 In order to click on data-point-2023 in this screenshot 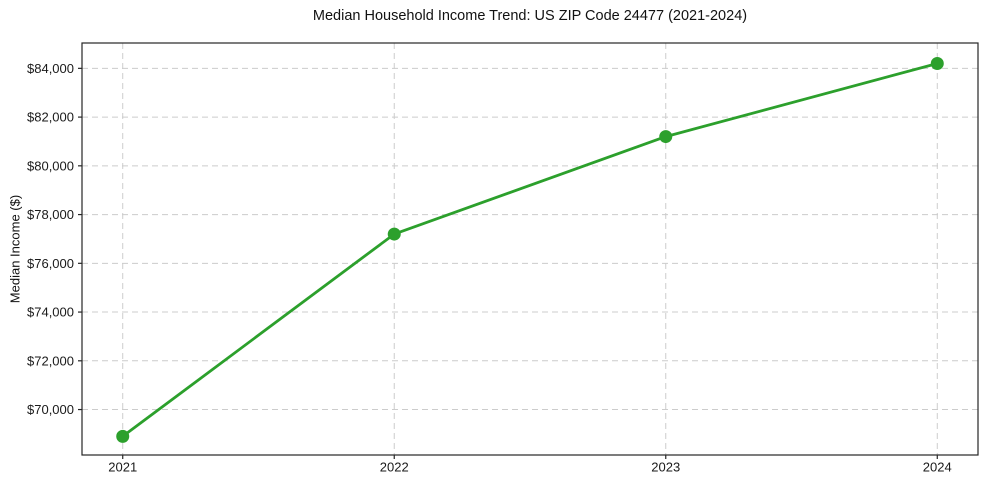, I will do `click(666, 137)`.